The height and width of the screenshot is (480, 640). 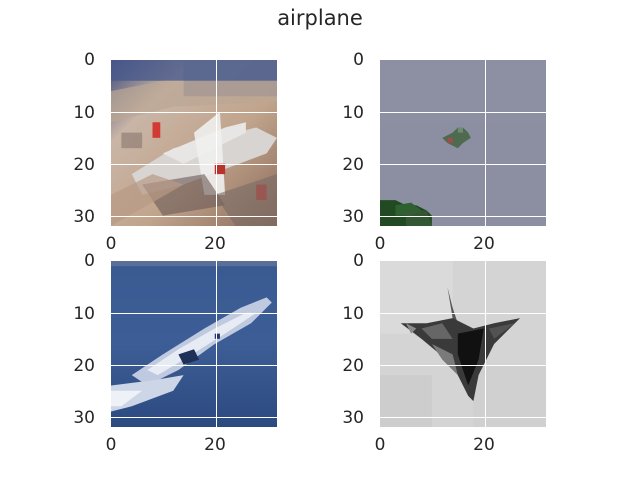 What do you see at coordinates (463, 143) in the screenshot?
I see `airplane-in-sky-image` at bounding box center [463, 143].